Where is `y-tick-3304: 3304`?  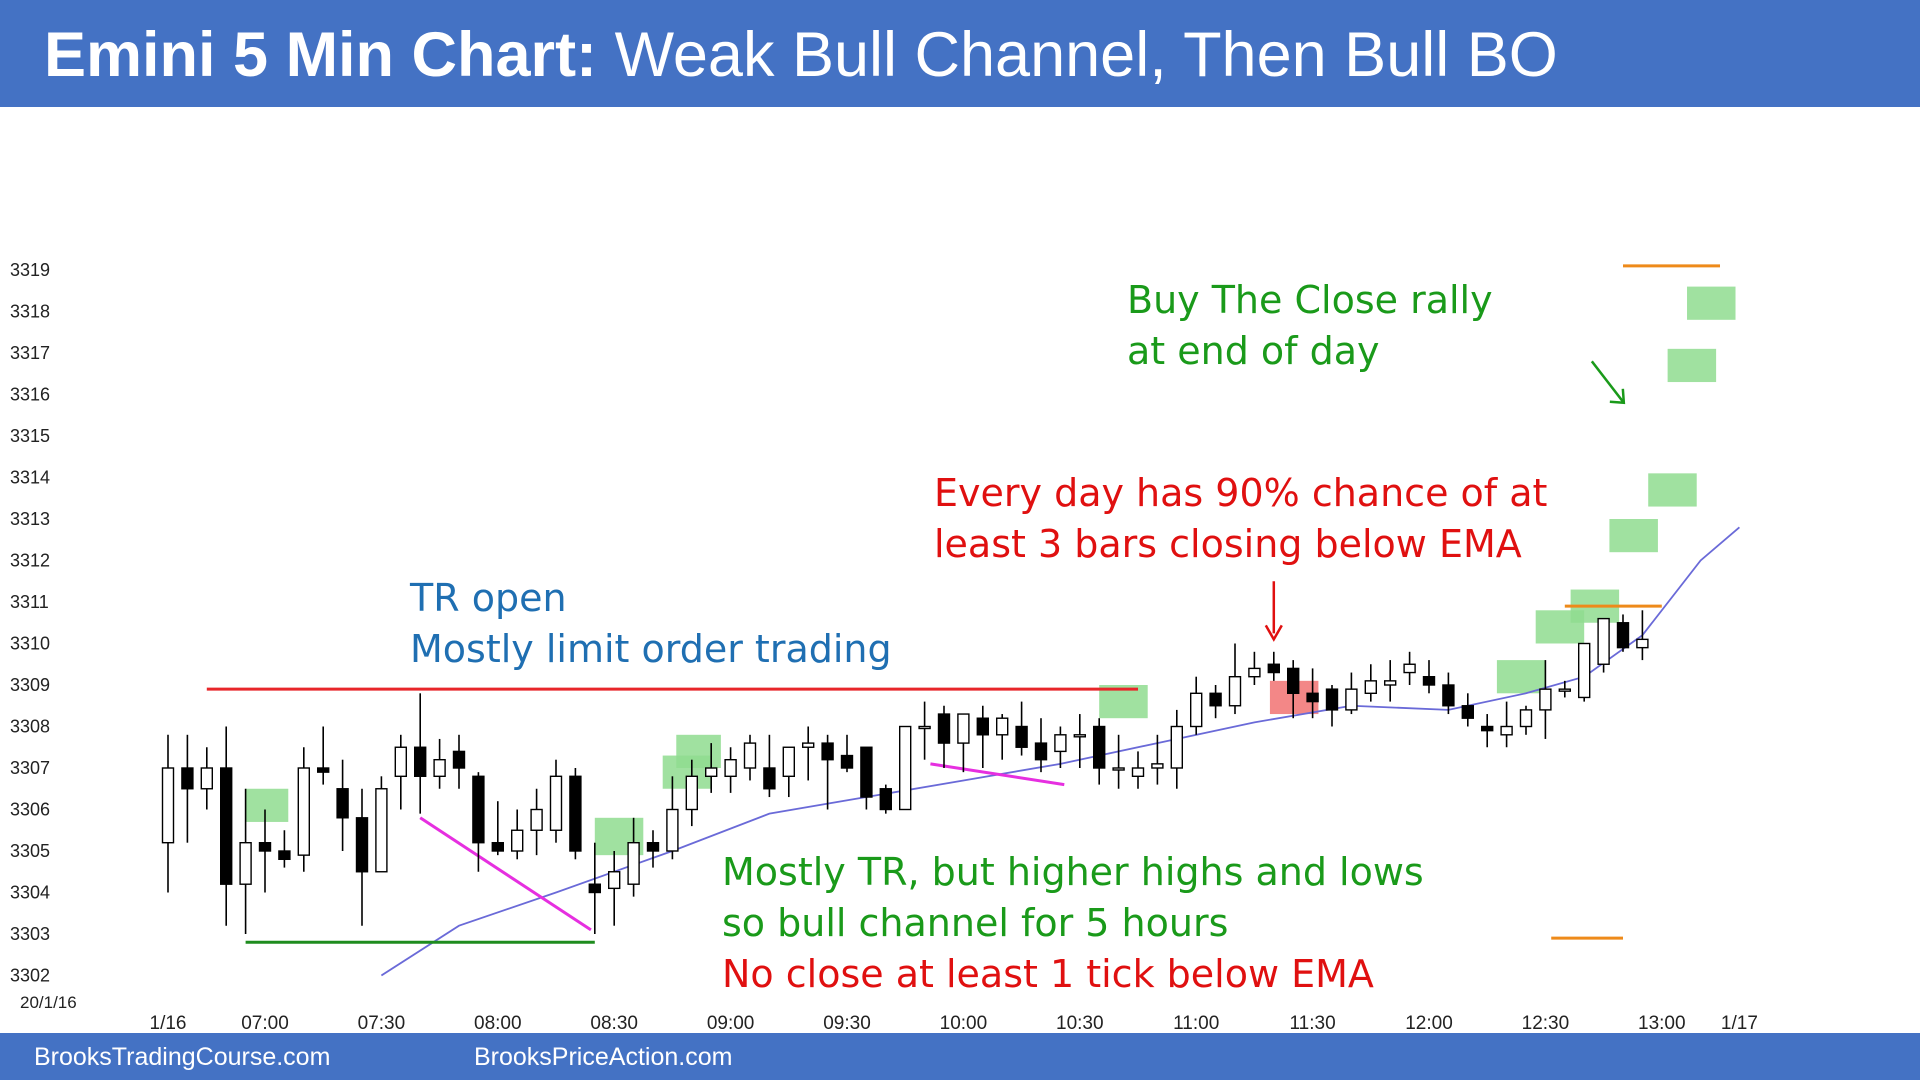
y-tick-3304: 3304 is located at coordinates (30, 893).